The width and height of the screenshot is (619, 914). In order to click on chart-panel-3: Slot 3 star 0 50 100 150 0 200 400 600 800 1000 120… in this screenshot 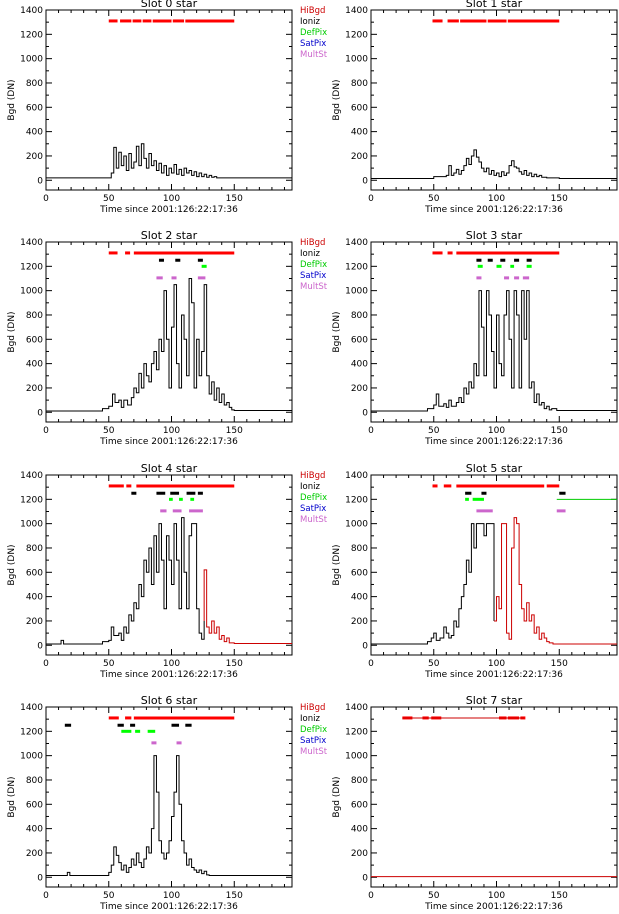, I will do `click(475, 338)`.